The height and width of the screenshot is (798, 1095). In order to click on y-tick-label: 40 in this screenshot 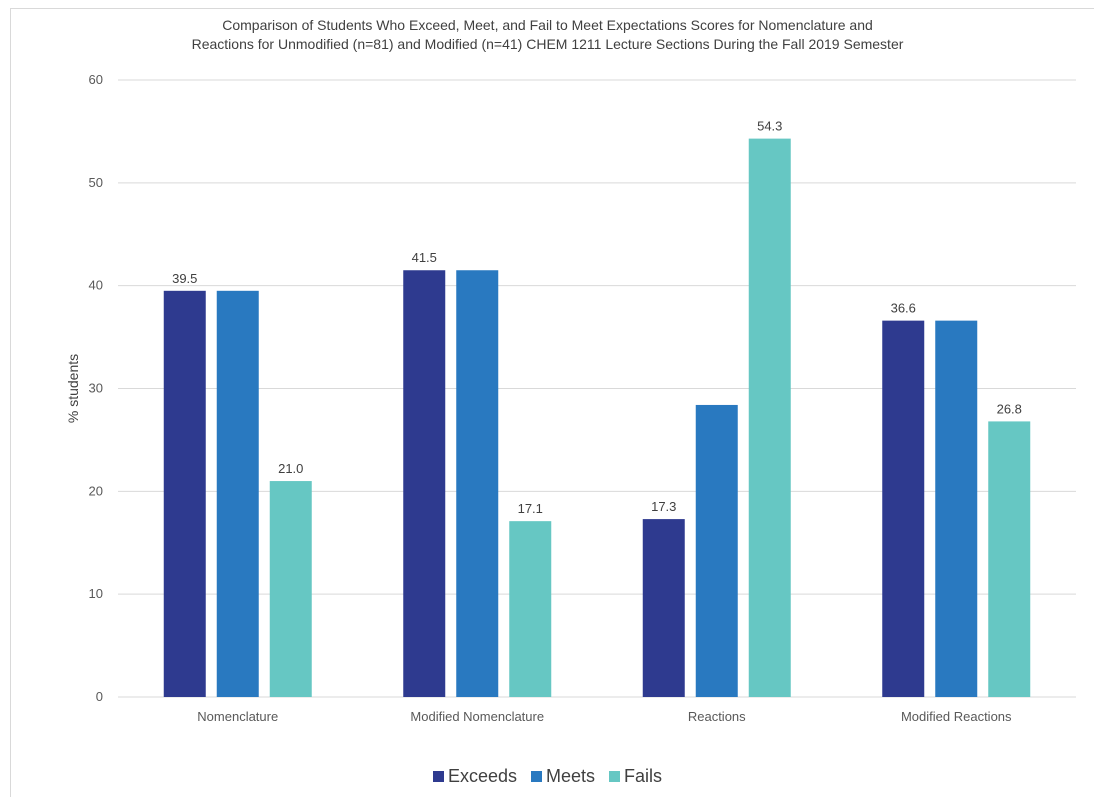, I will do `click(96, 285)`.